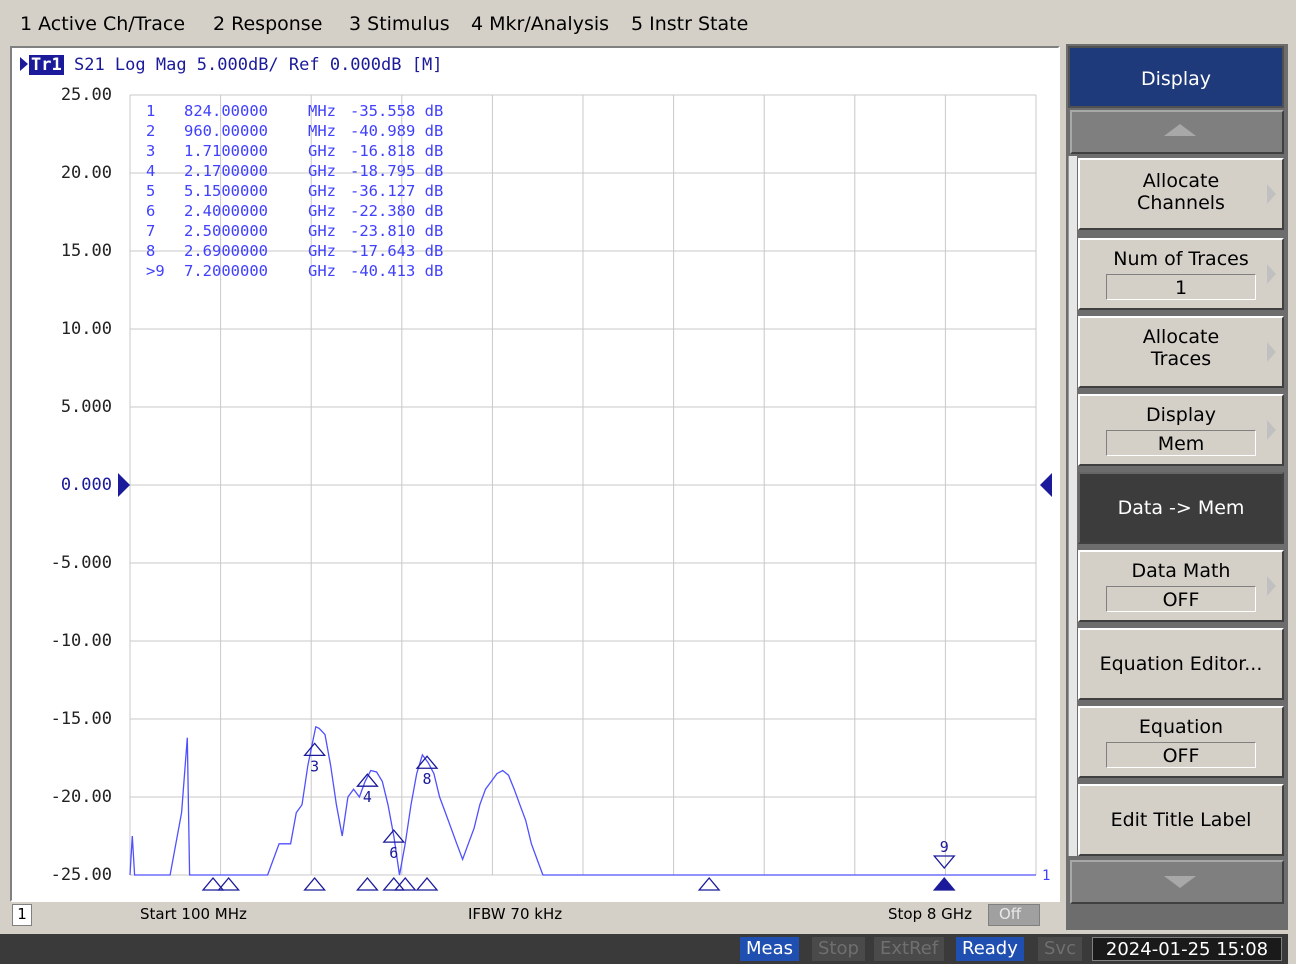 The width and height of the screenshot is (1296, 964). Describe the element at coordinates (1072, 506) in the screenshot. I see `softkey-scrollbar` at that location.